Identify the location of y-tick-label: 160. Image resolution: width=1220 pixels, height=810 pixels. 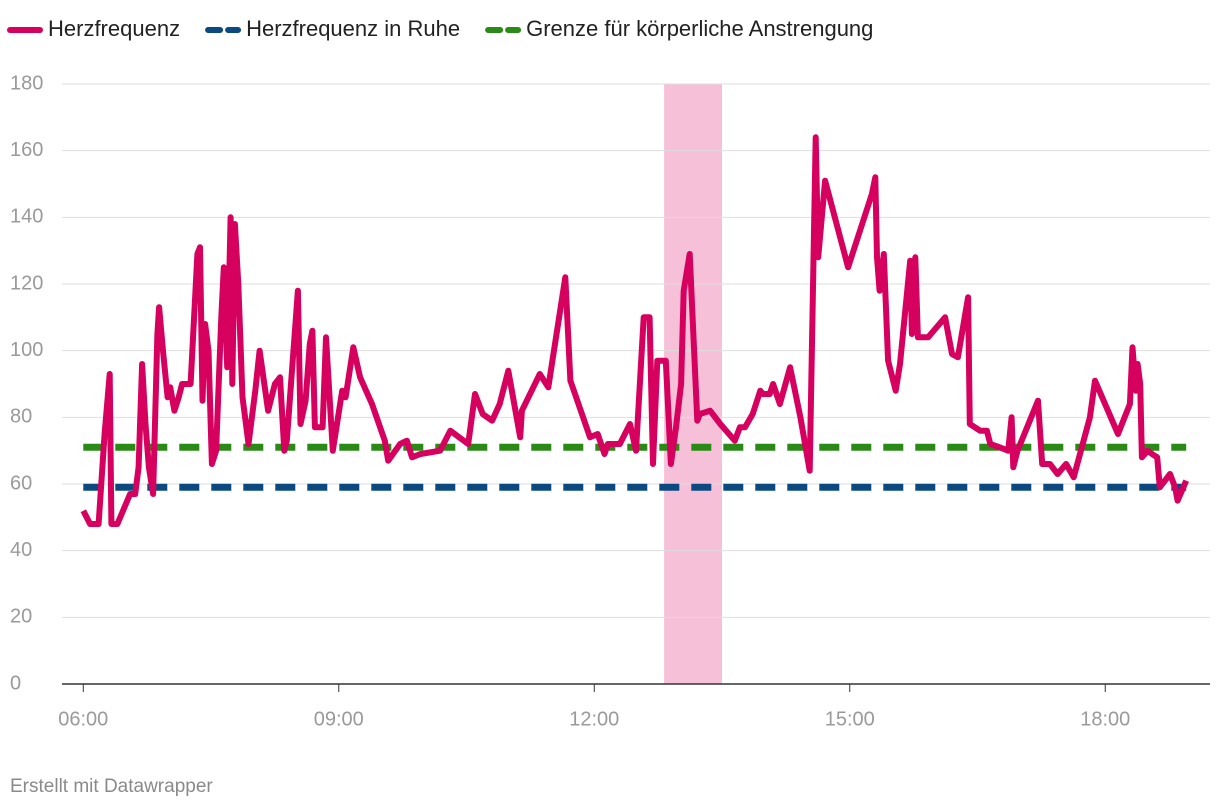
(26, 150).